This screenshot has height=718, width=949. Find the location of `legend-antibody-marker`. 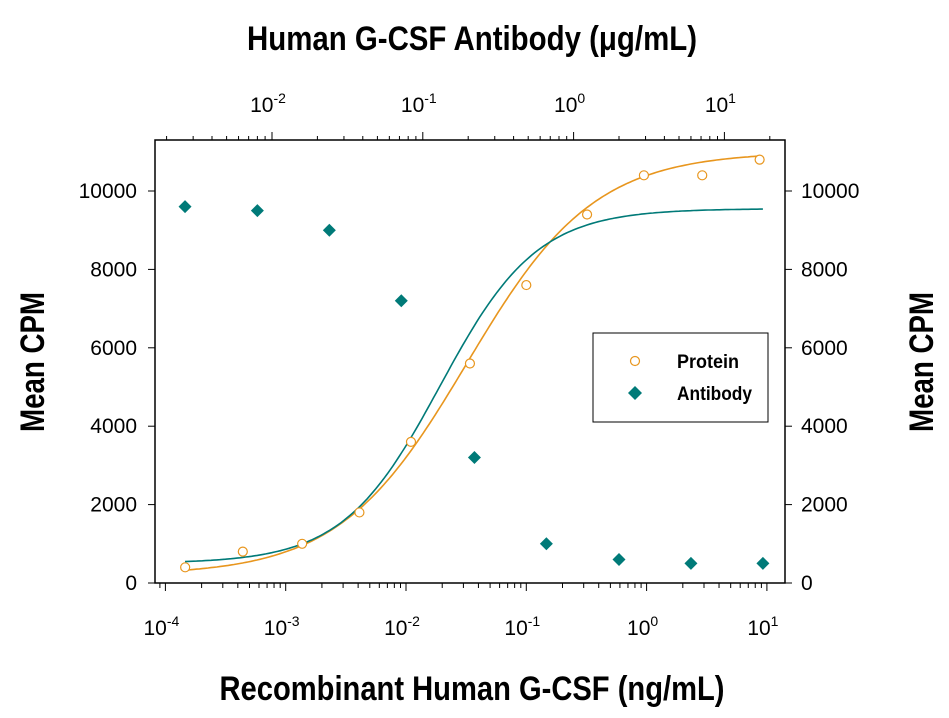

legend-antibody-marker is located at coordinates (635, 393).